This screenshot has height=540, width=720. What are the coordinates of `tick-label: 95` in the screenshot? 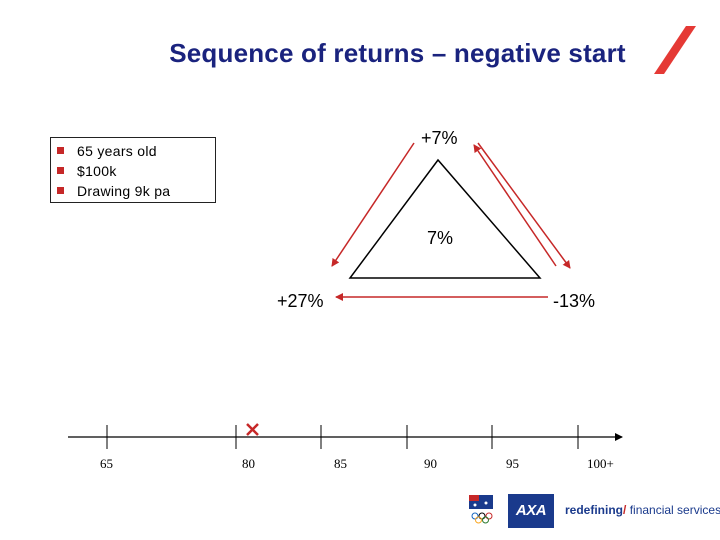 It's located at (512, 463).